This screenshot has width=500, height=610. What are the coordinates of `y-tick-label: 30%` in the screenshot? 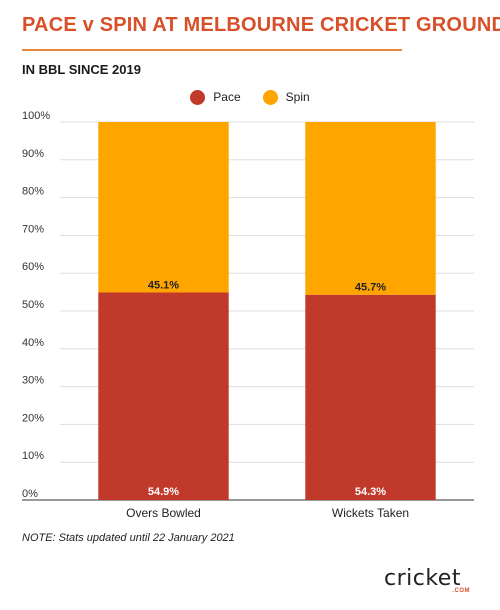 It's located at (33, 381).